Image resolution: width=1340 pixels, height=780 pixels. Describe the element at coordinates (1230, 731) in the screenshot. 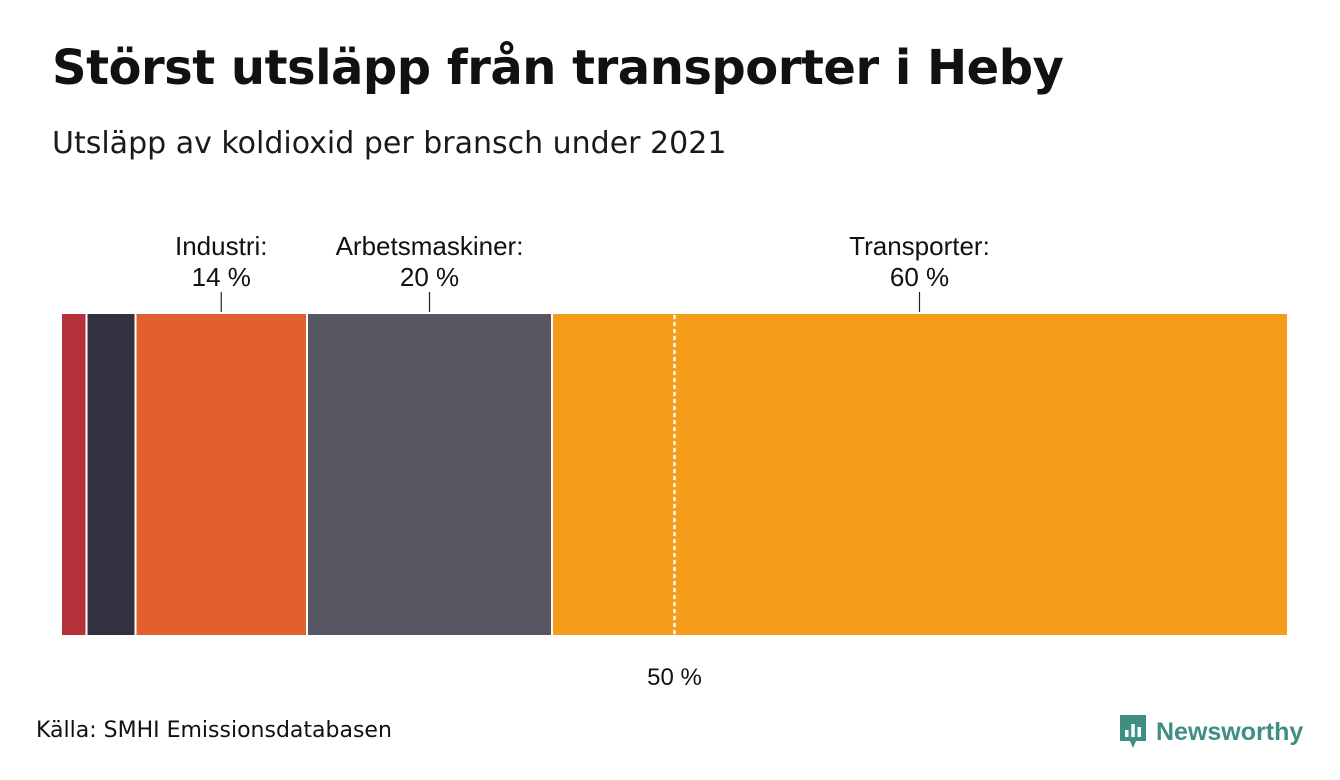

I see `logo-text: Newsworthy` at that location.